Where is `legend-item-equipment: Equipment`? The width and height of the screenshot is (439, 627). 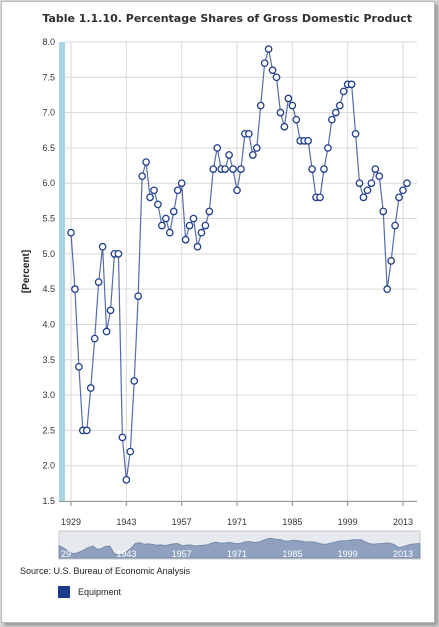
legend-item-equipment: Equipment is located at coordinates (89, 592).